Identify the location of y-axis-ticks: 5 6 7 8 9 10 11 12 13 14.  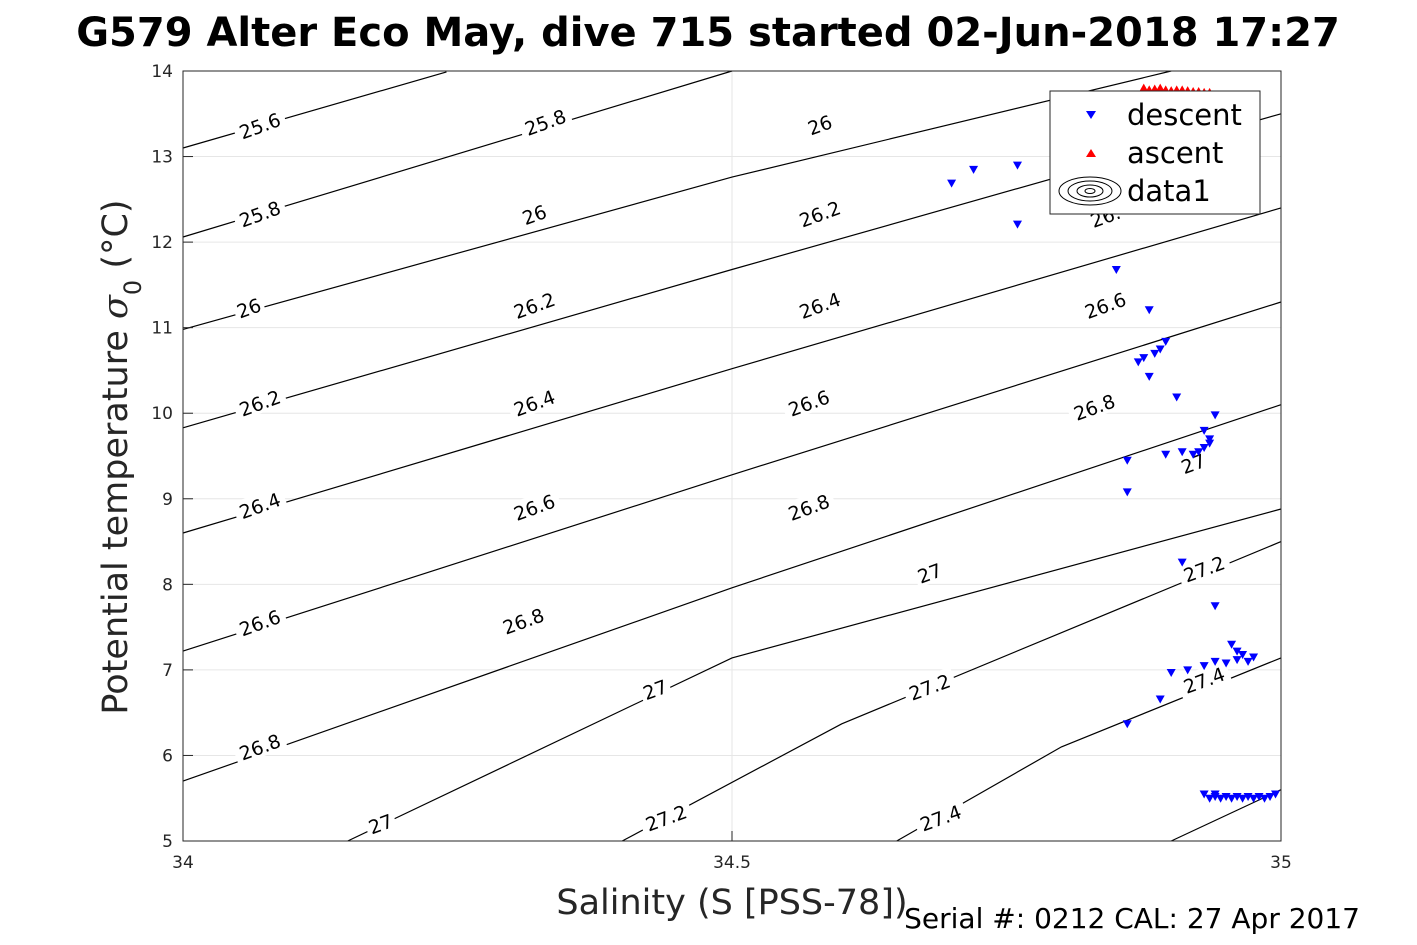
(172, 457).